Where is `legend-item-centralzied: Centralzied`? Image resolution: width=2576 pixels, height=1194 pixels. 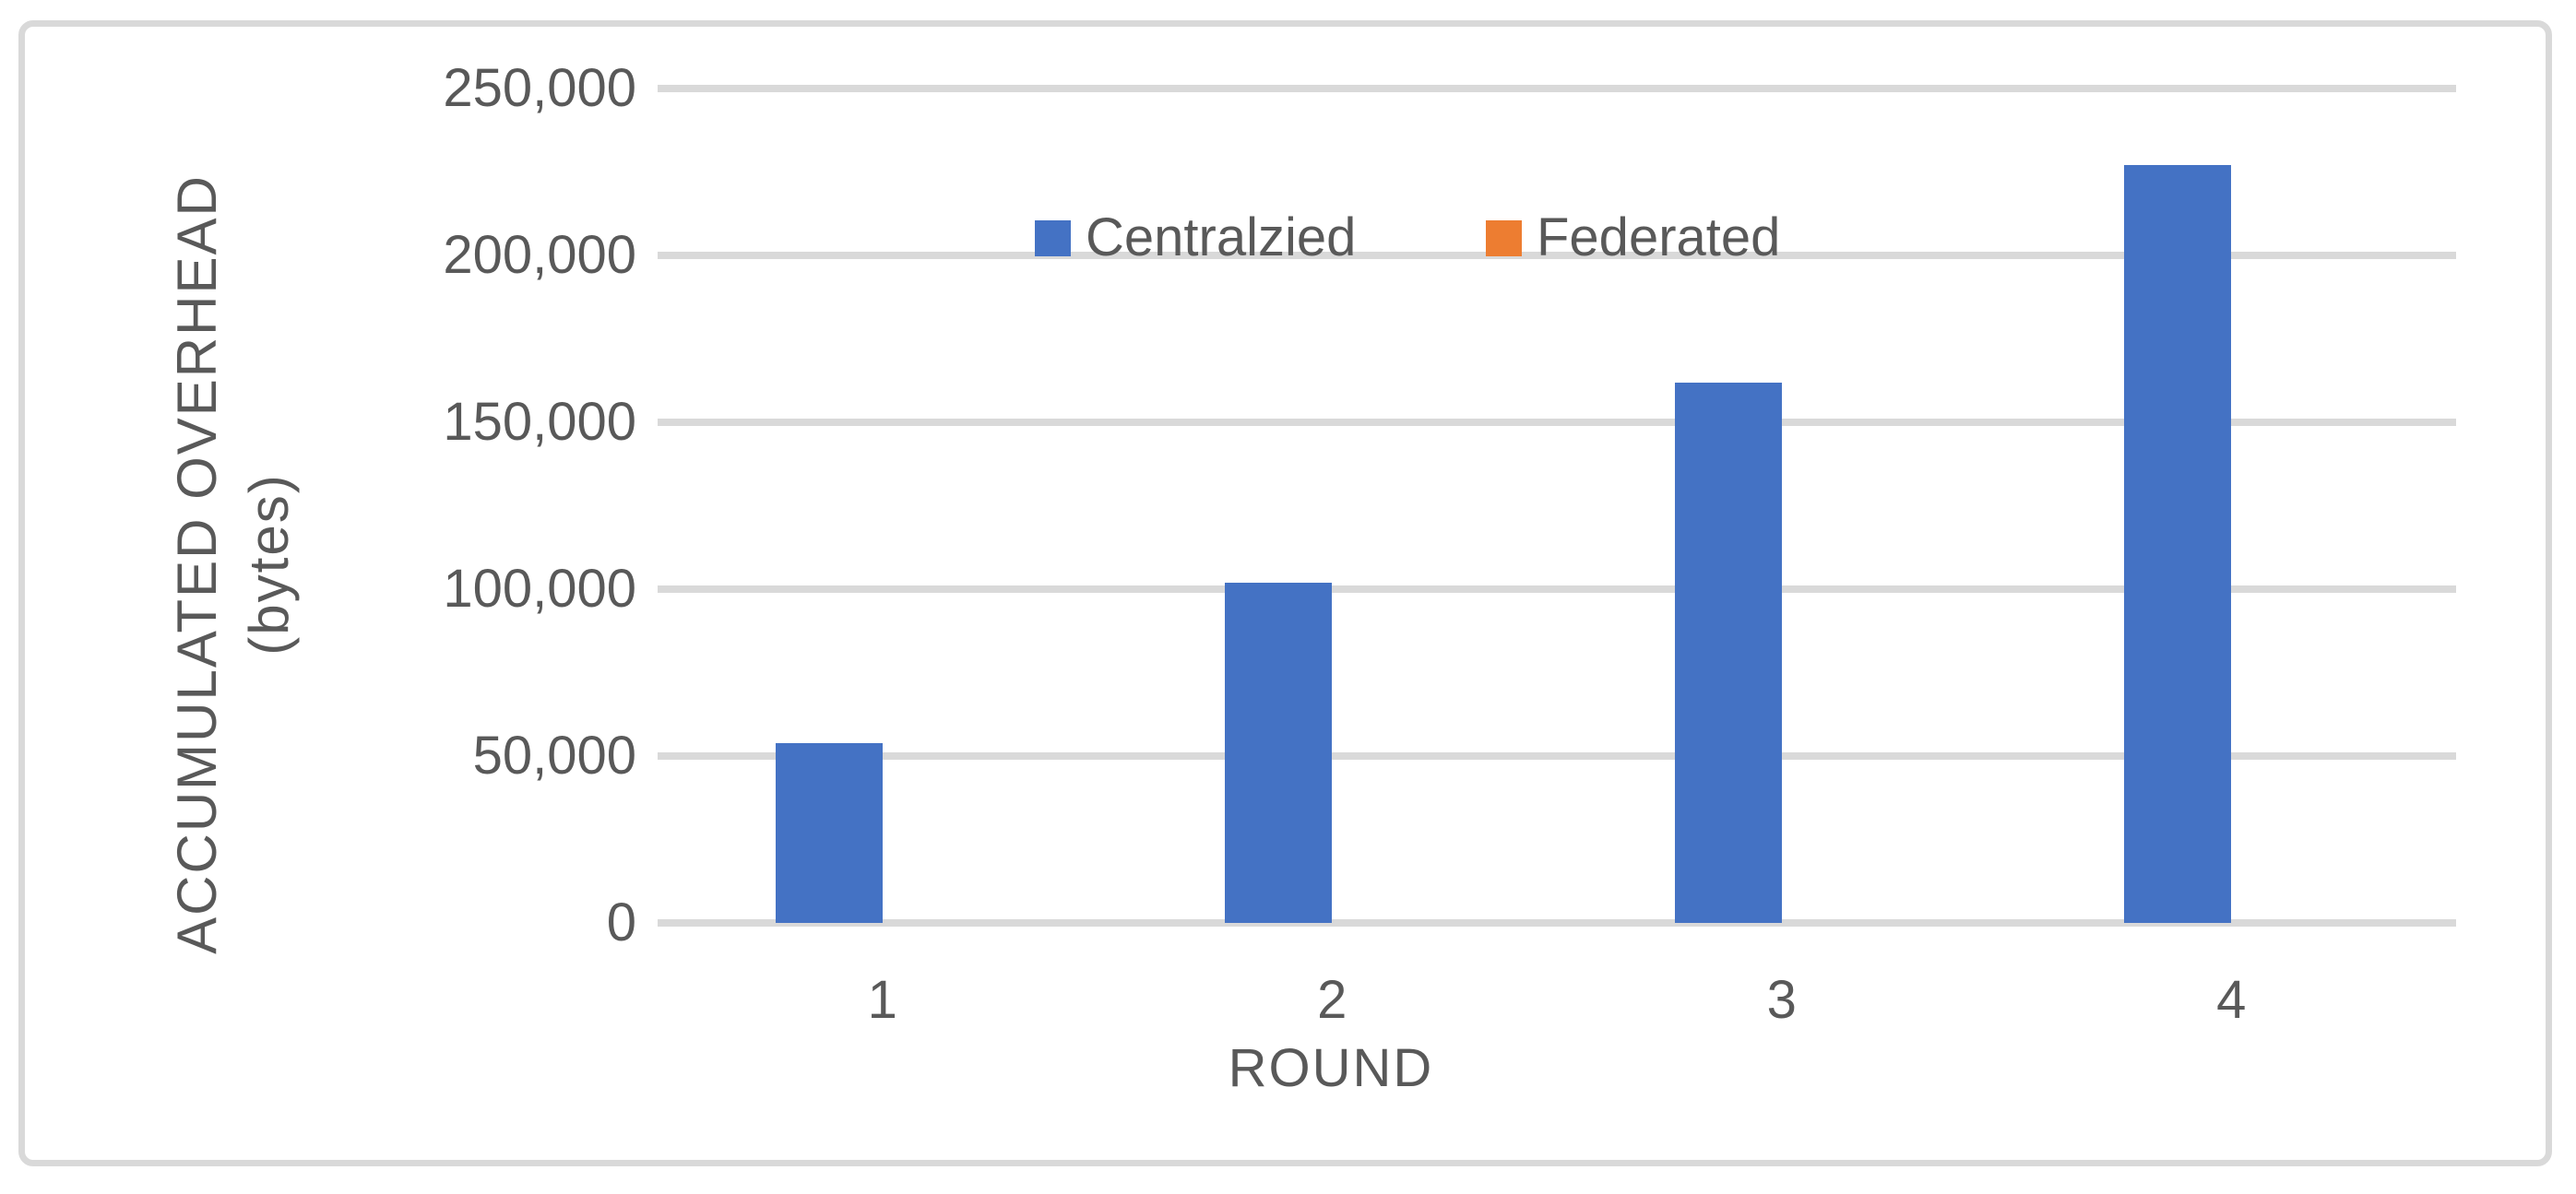 legend-item-centralzied: Centralzied is located at coordinates (1195, 238).